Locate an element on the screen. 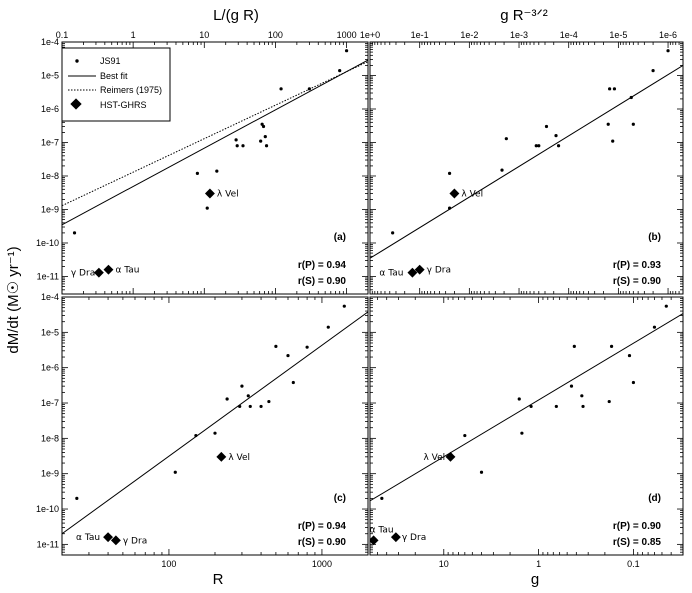  bottom-right-axis-title: g is located at coordinates (535, 579).